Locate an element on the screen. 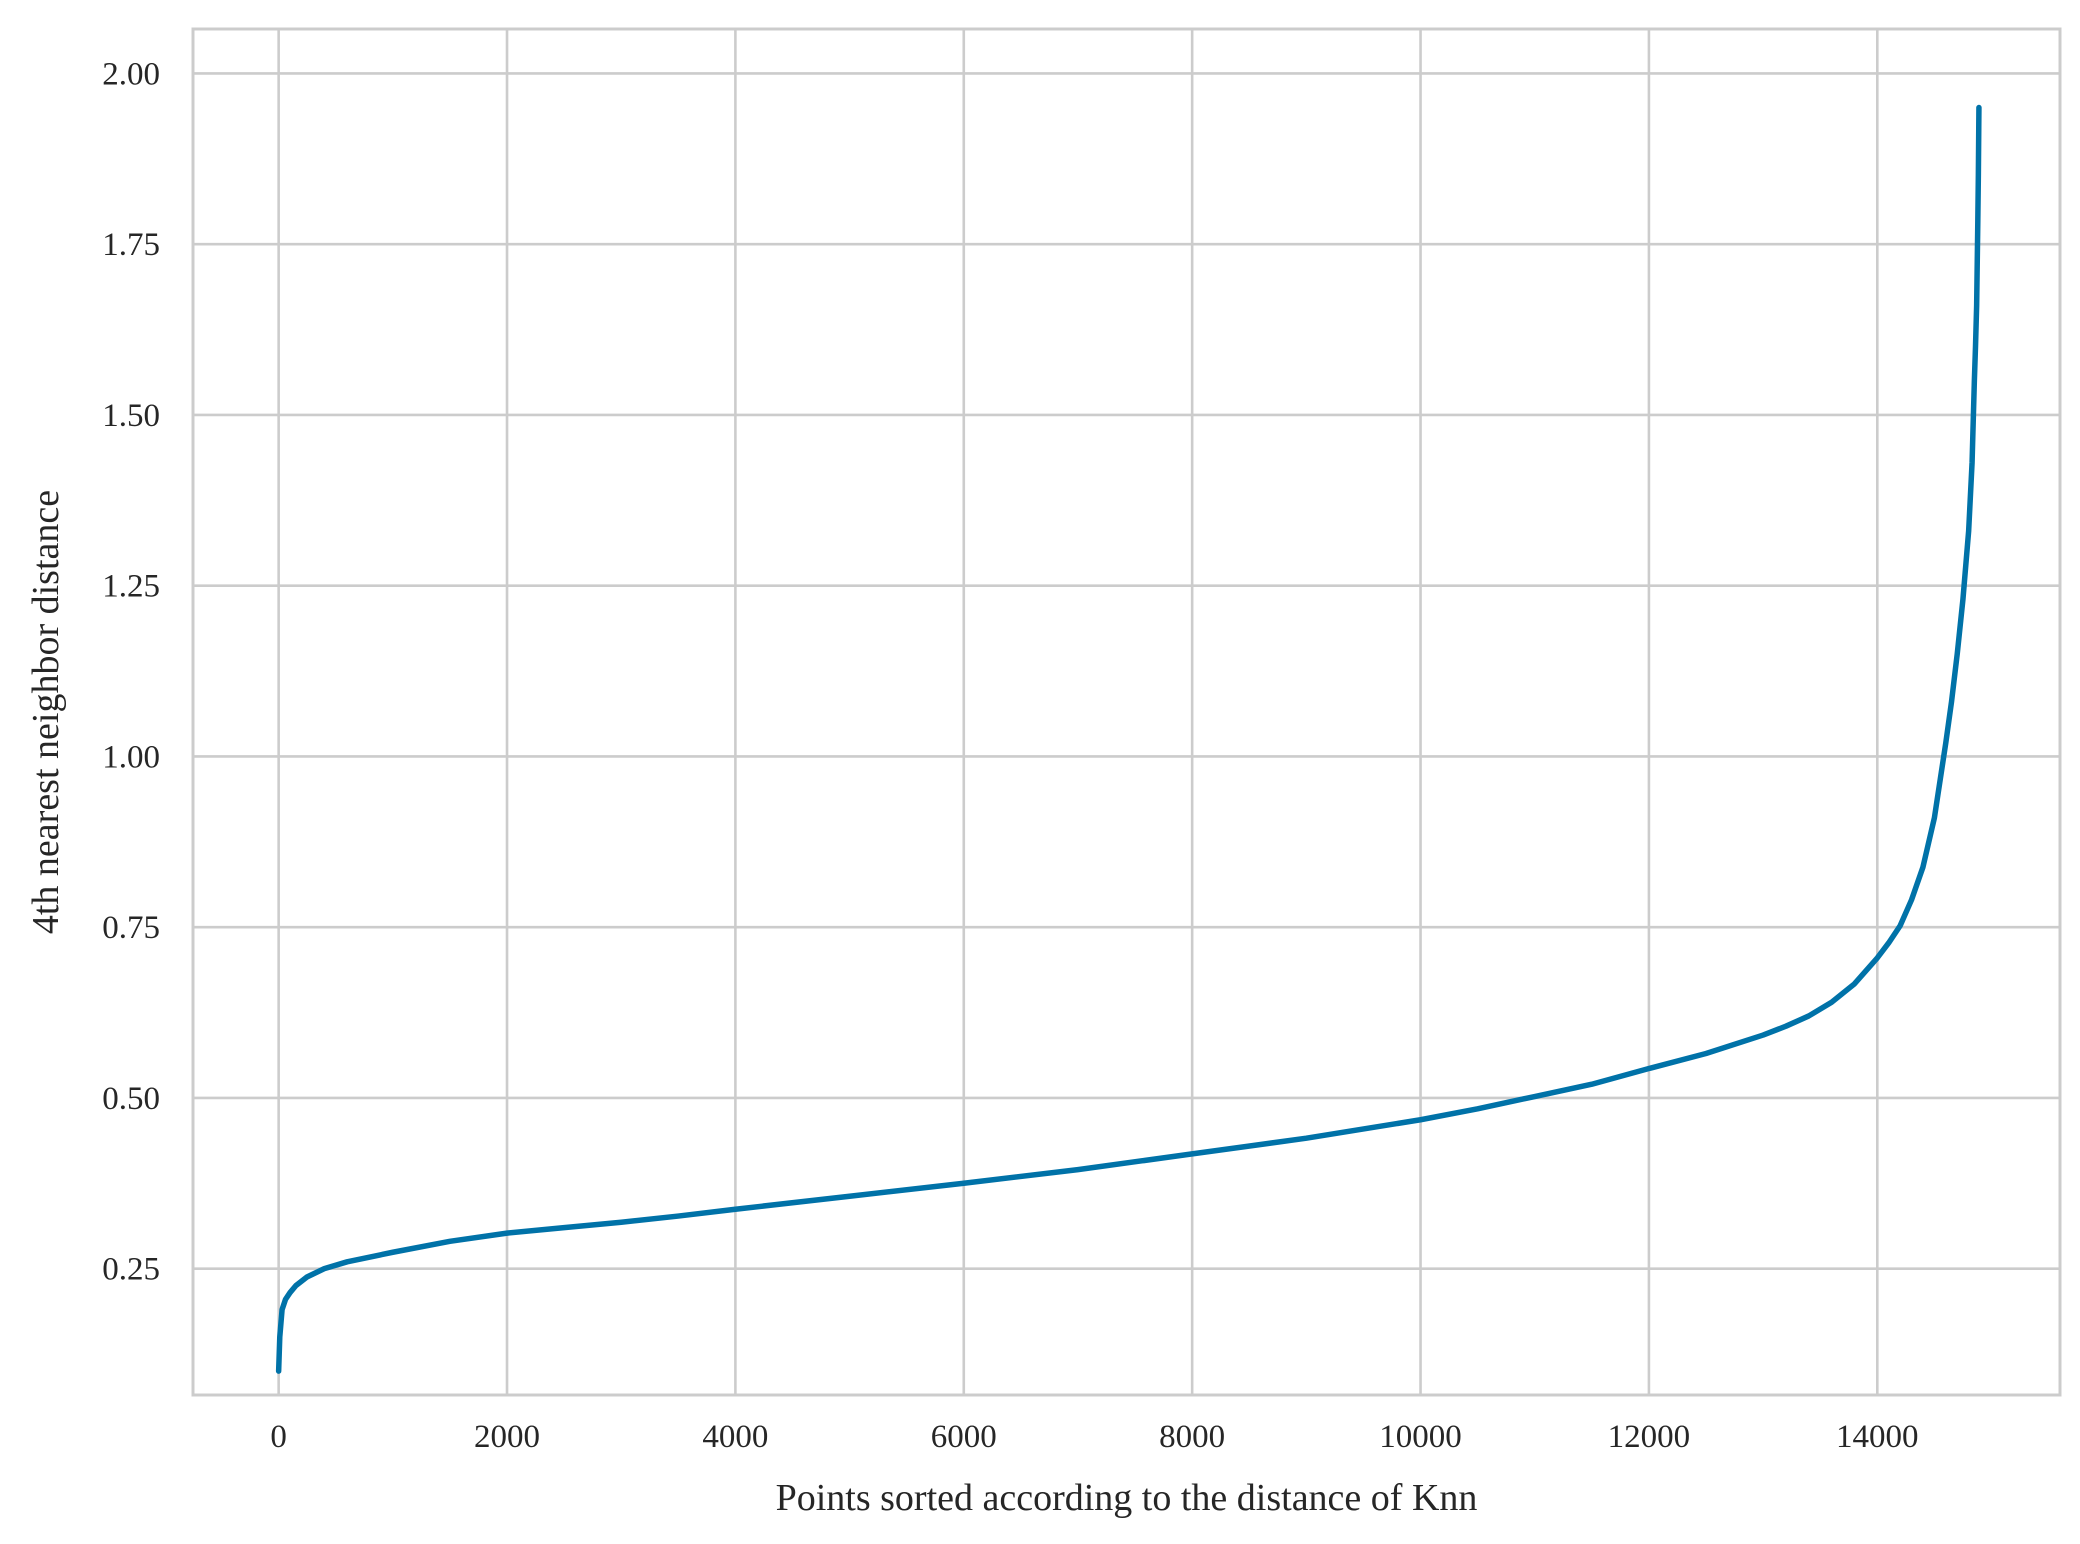 This screenshot has height=1544, width=2080. x-tick-labels: 0 2000 4000 6000 8000 10000 12000 14000 is located at coordinates (1094, 1437).